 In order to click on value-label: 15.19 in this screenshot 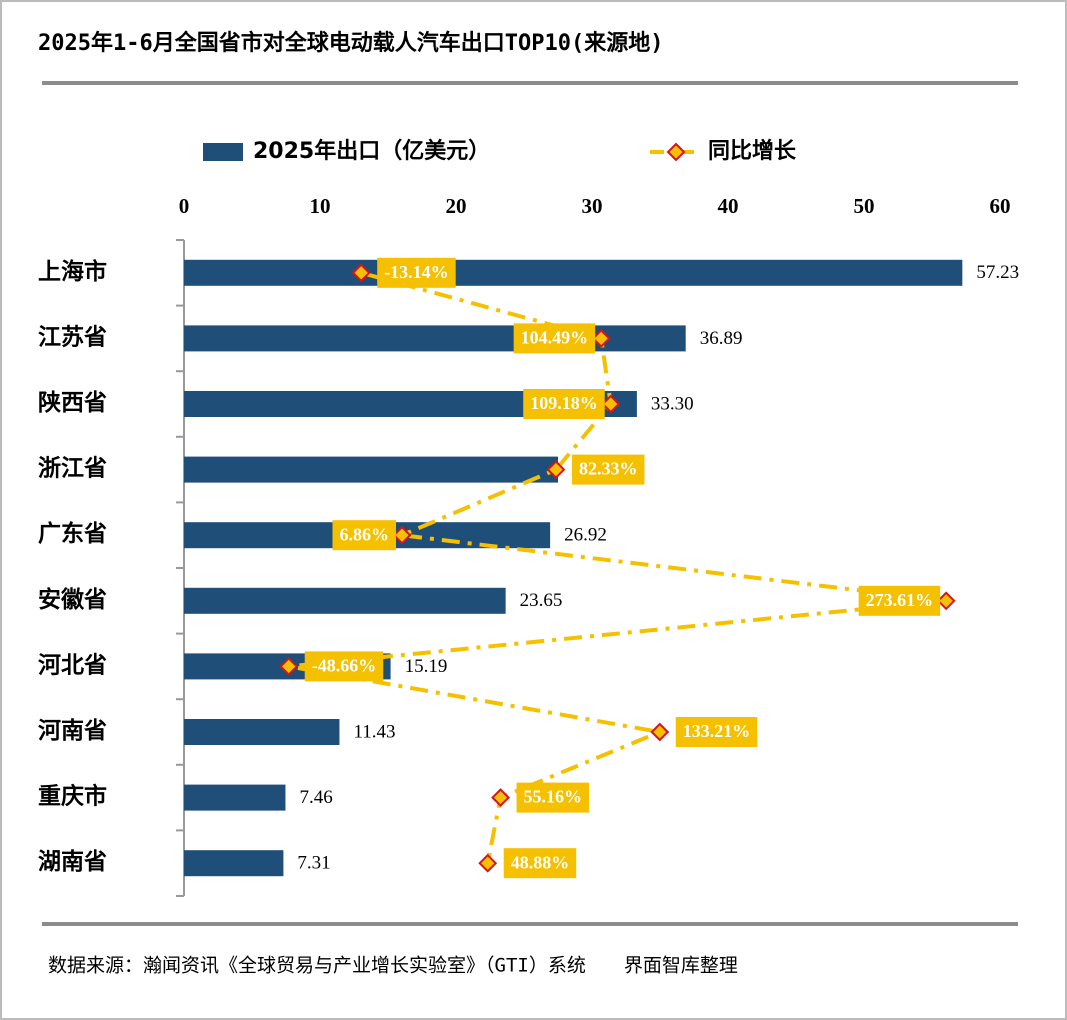, I will do `click(426, 666)`.